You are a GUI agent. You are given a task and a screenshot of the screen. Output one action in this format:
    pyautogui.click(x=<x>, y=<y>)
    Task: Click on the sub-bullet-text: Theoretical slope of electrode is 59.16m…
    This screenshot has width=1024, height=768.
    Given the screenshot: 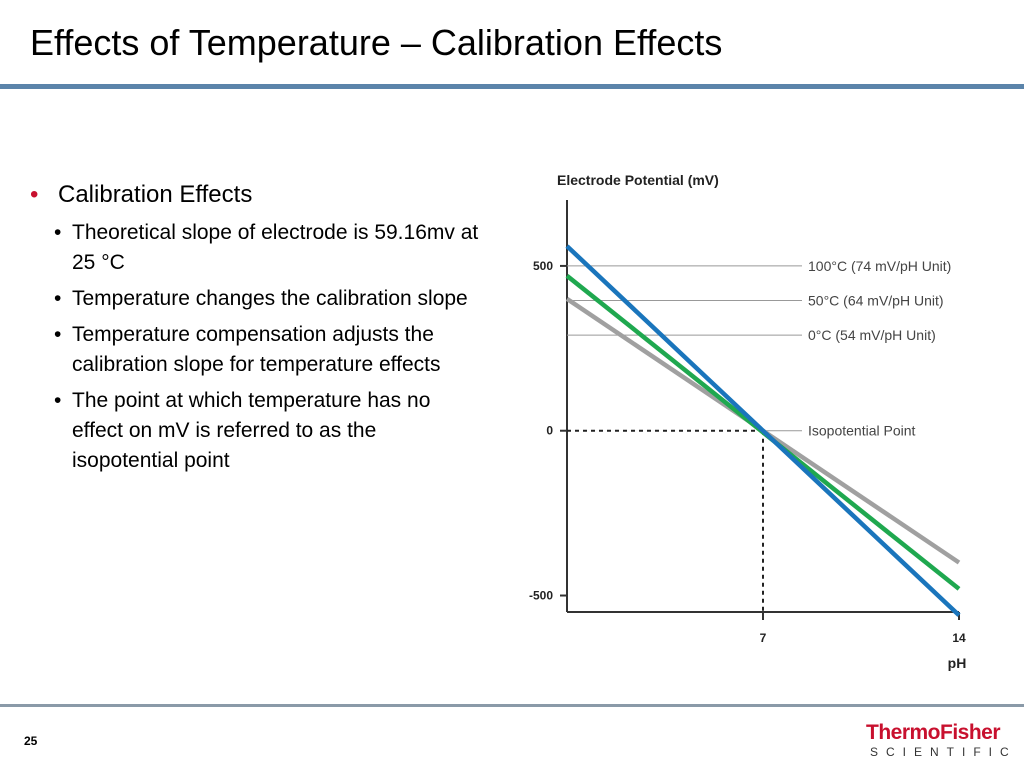 What is the action you would take?
    pyautogui.click(x=275, y=247)
    